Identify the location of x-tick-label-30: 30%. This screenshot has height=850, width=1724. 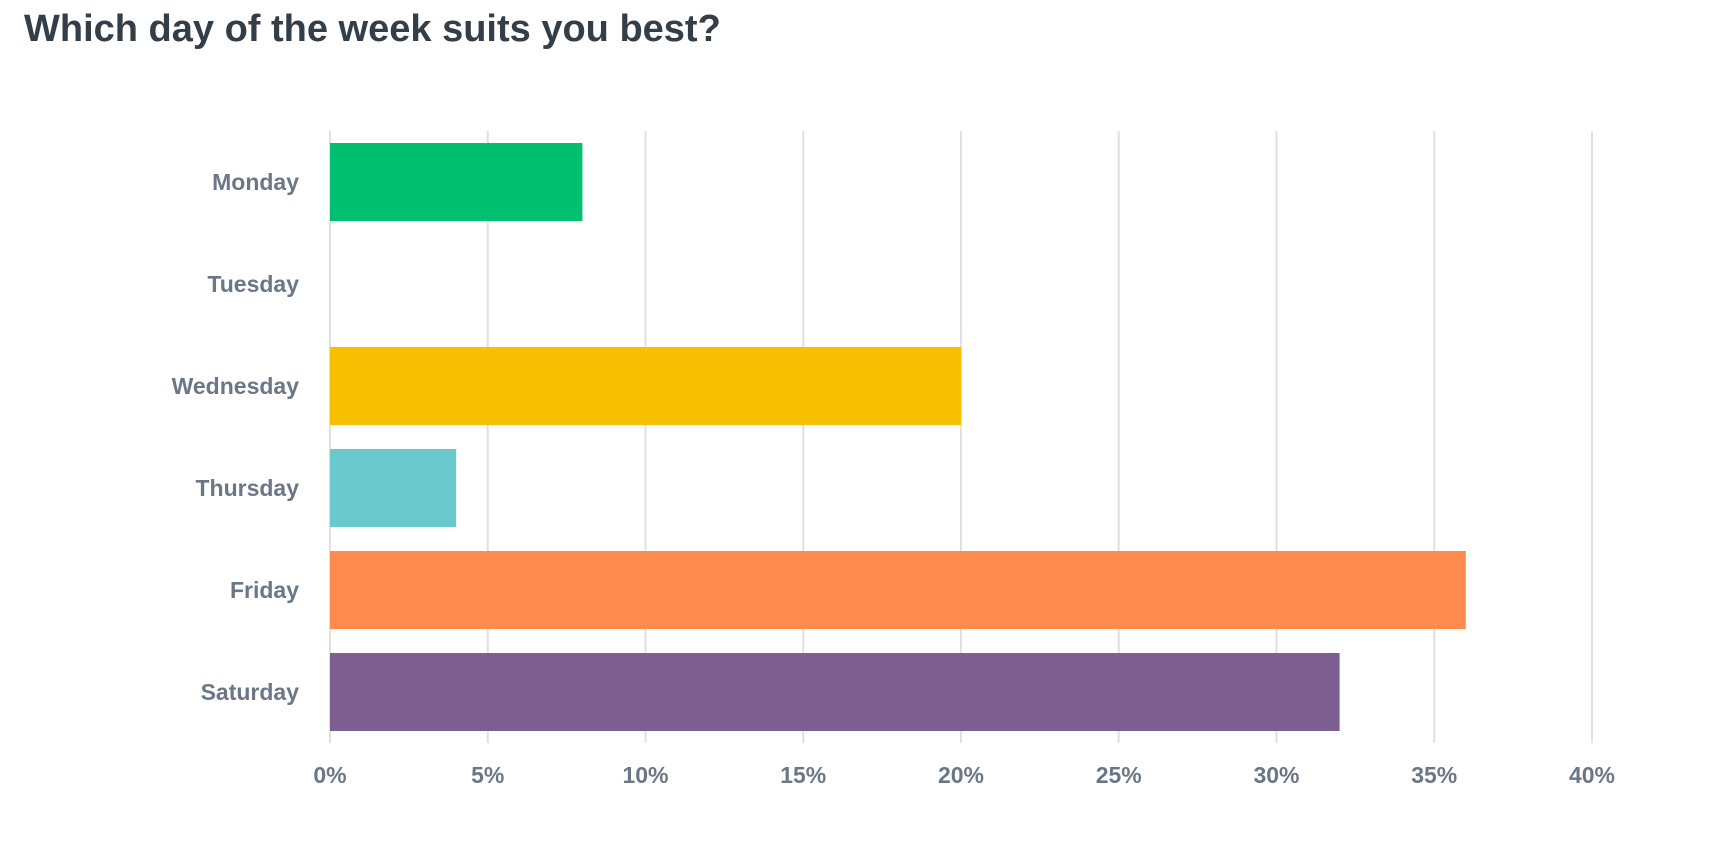
(1276, 775).